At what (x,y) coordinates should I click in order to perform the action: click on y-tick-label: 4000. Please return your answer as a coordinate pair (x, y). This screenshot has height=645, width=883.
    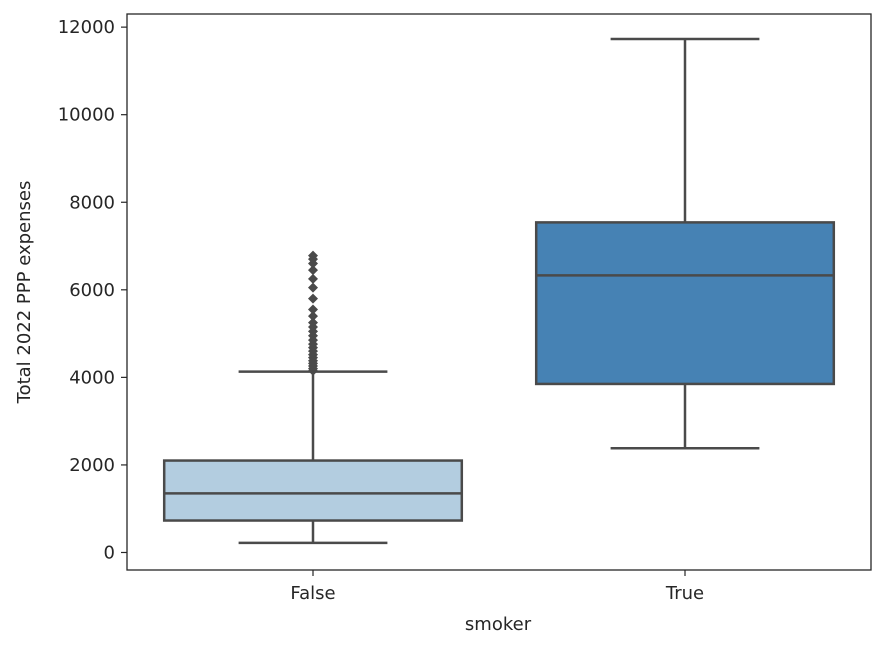
    Looking at the image, I should click on (92, 377).